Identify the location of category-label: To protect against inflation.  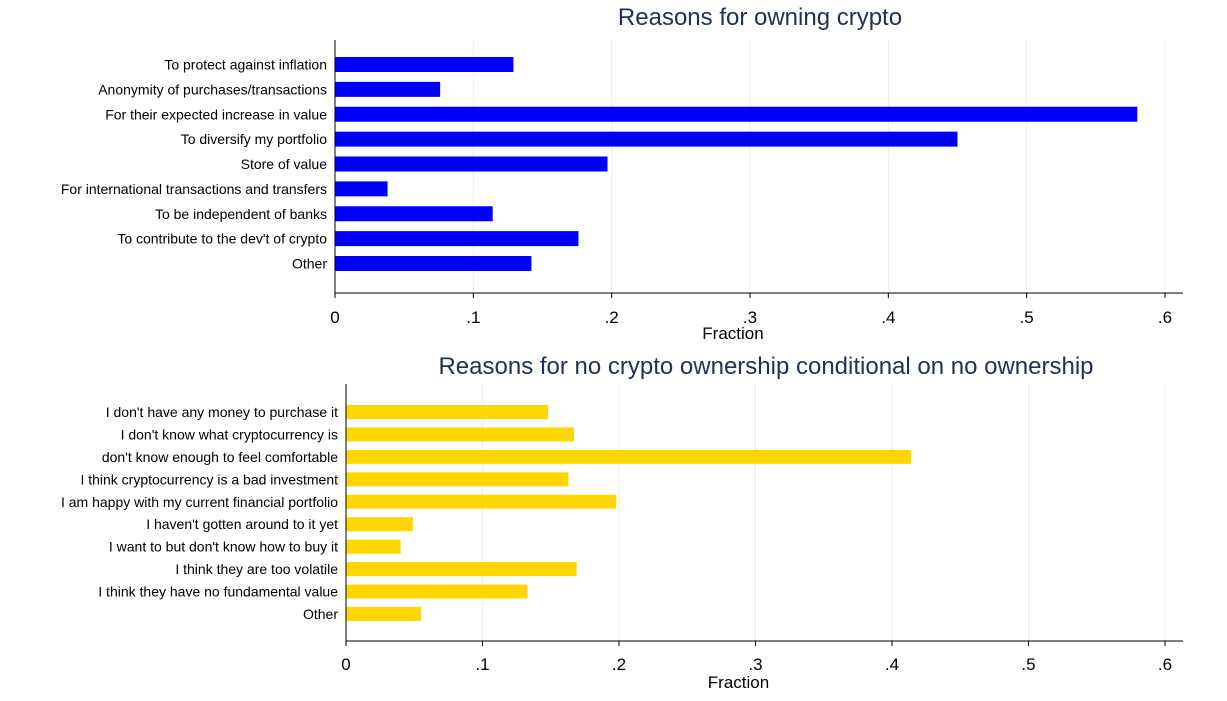
(245, 65).